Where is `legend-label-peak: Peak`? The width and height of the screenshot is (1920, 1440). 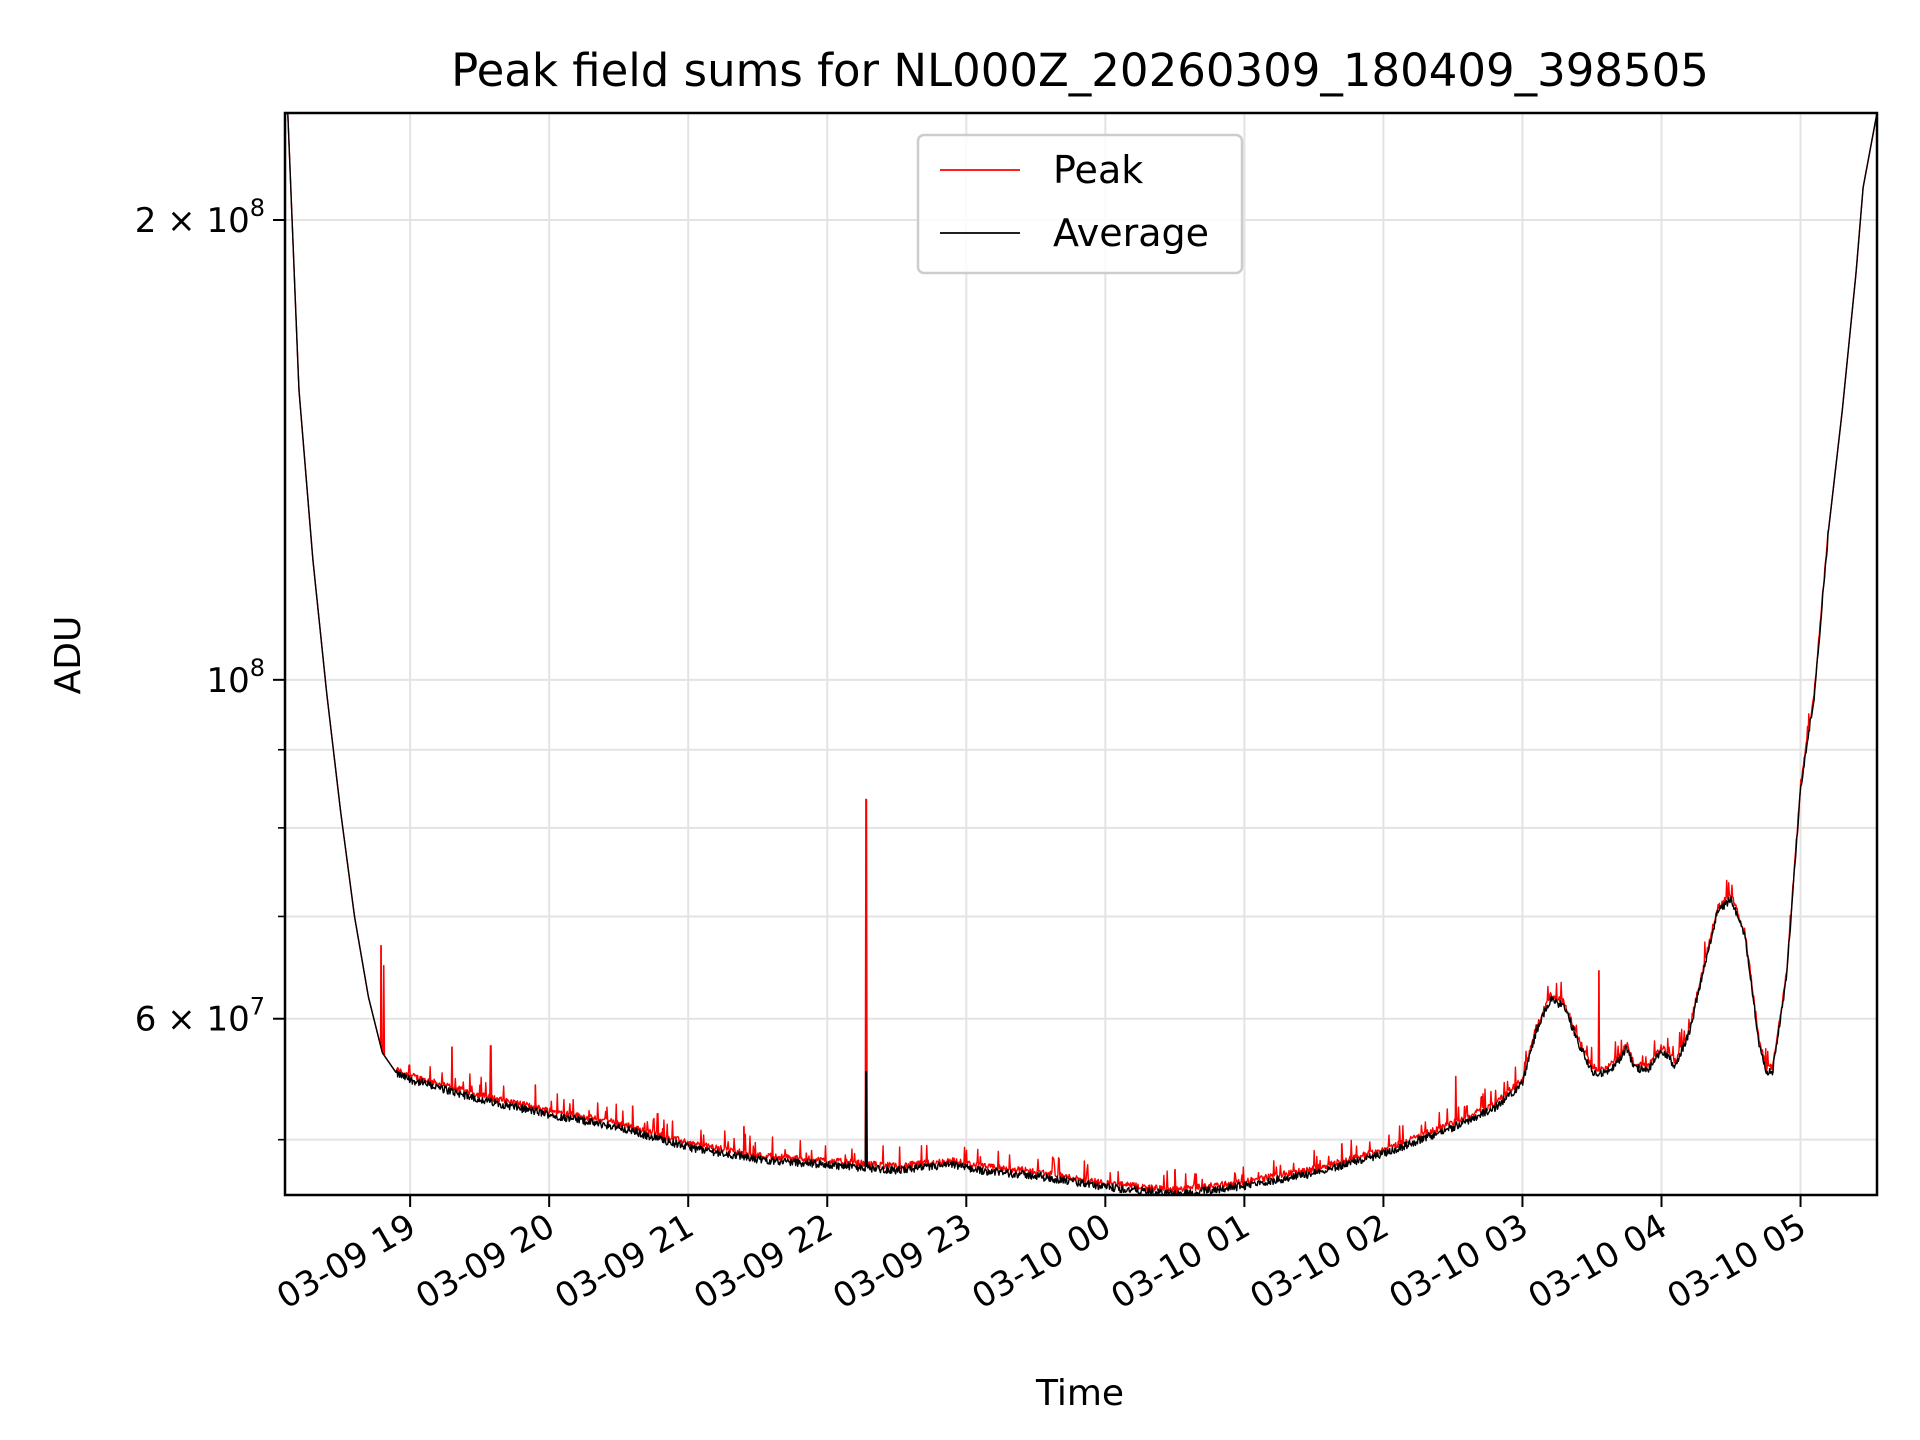 legend-label-peak: Peak is located at coordinates (1098, 170).